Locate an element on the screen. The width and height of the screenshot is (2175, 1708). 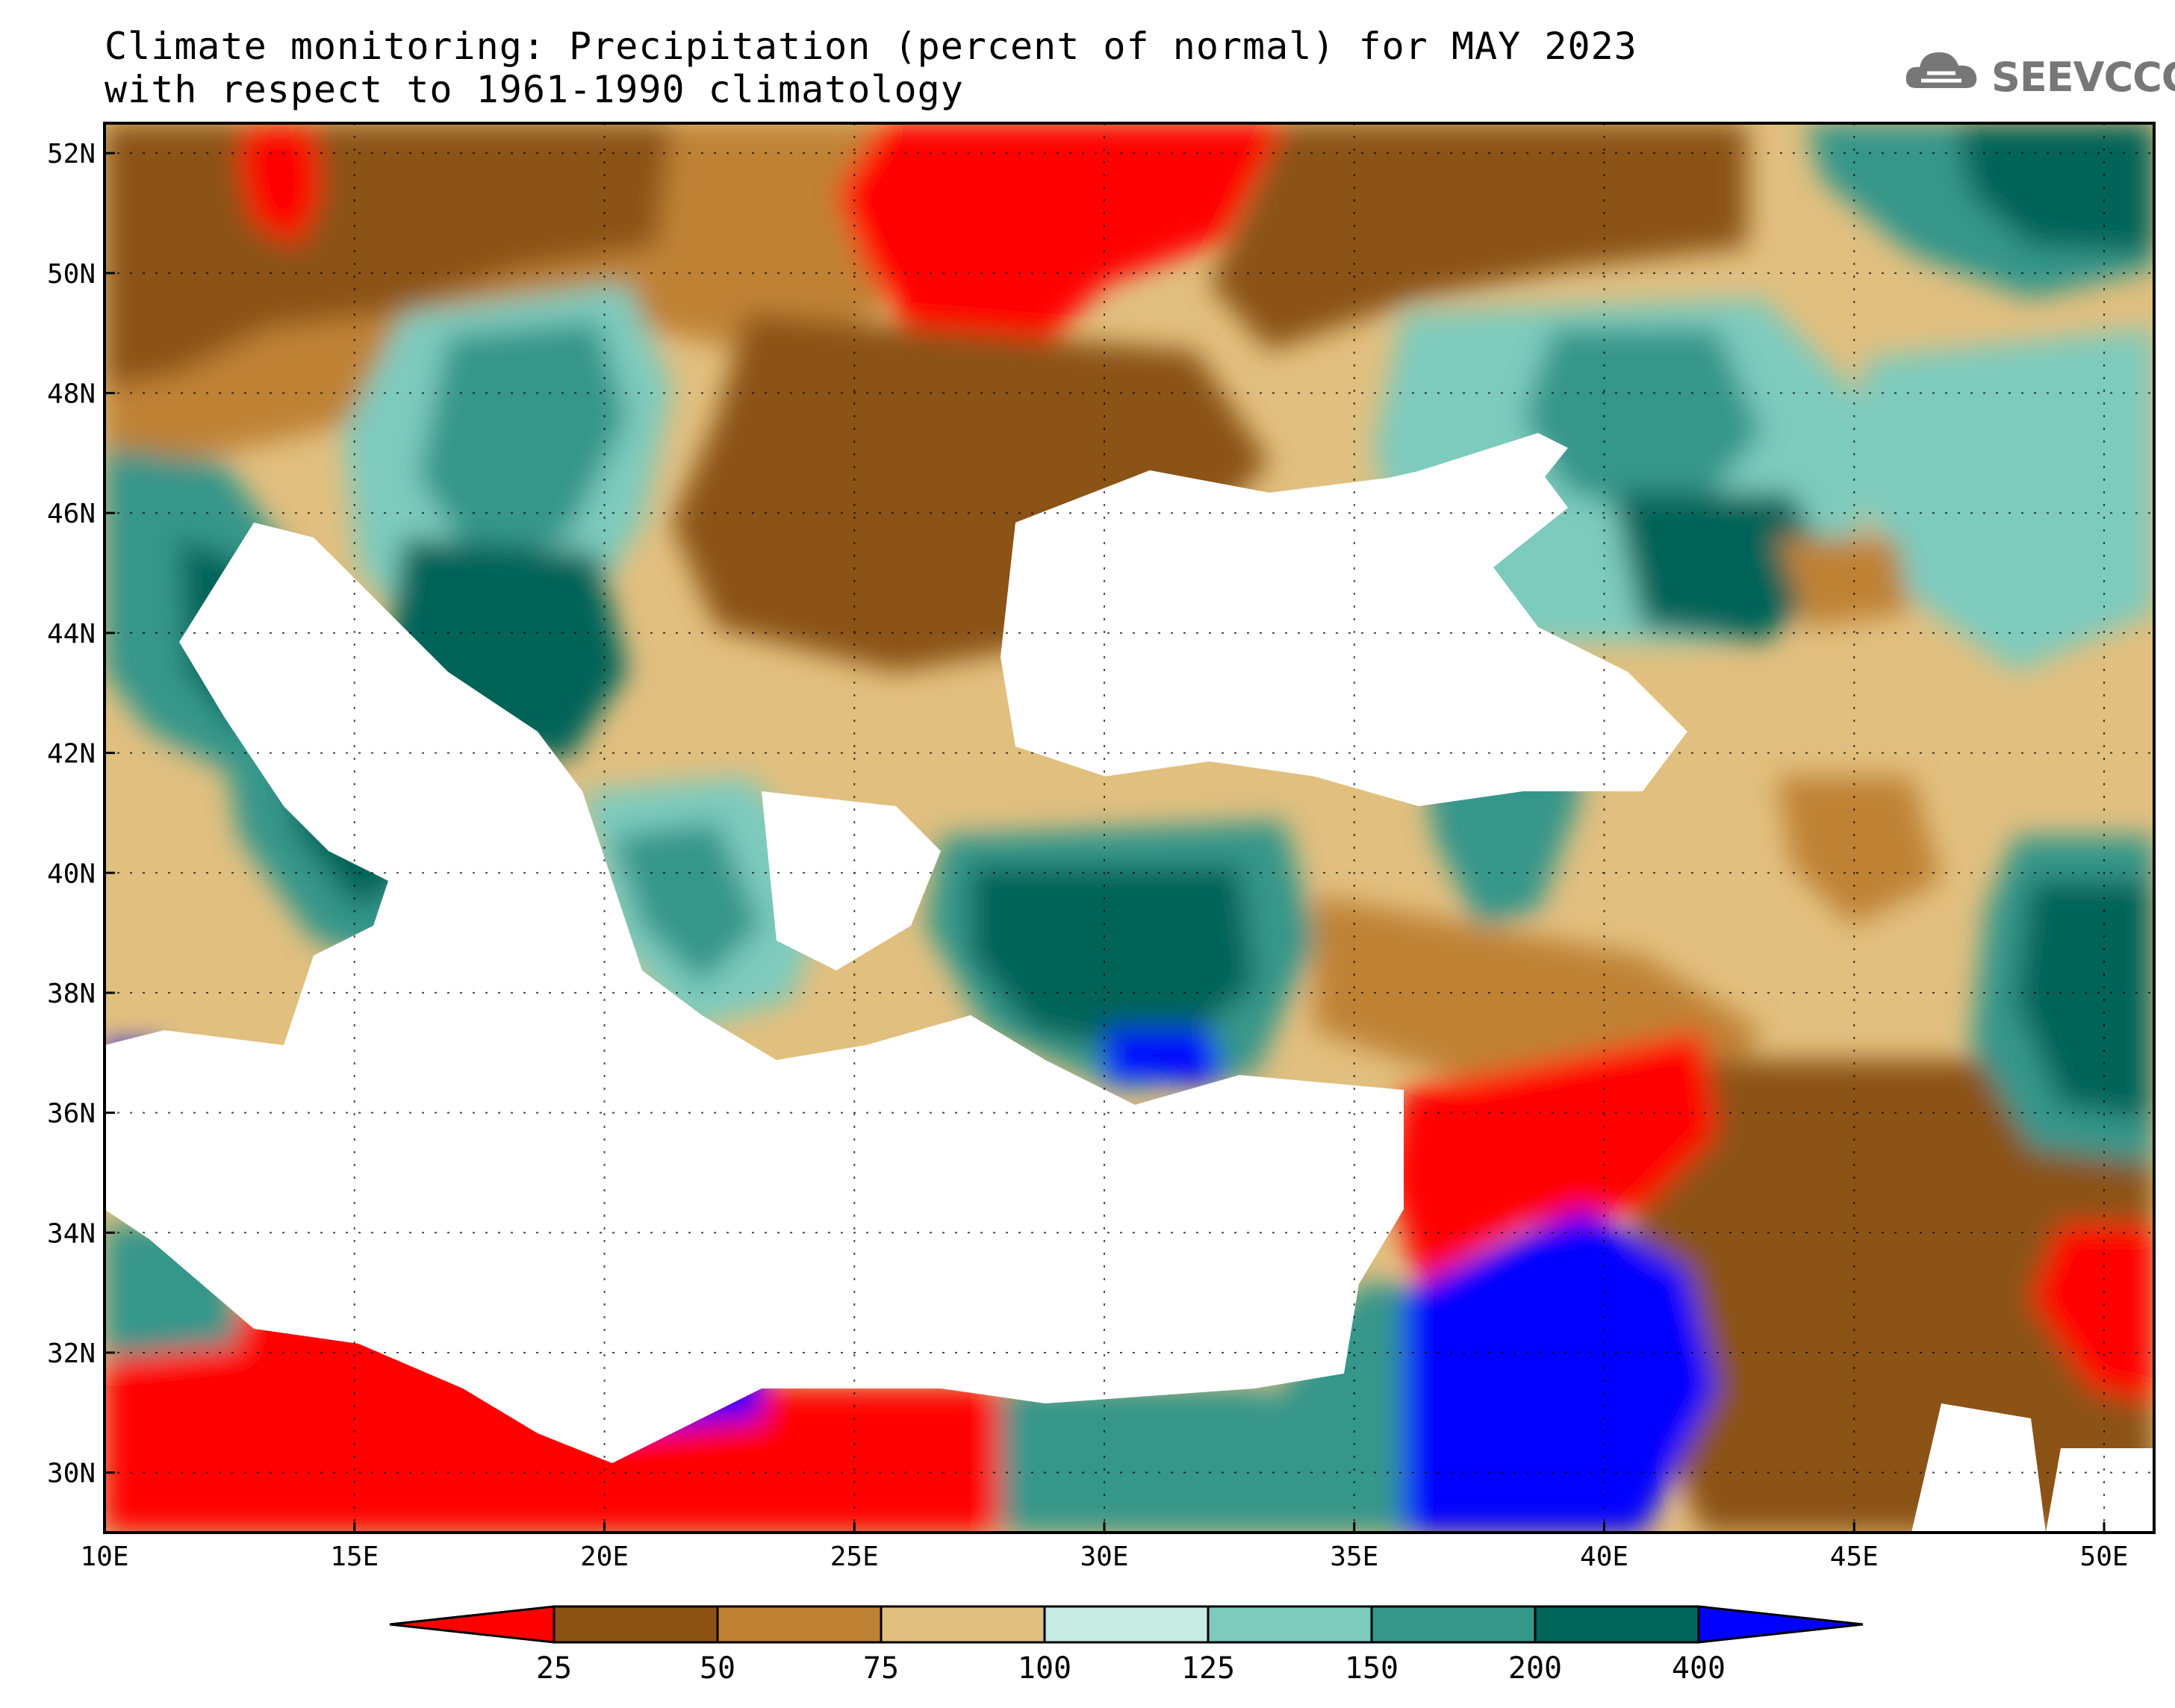
x-axis-ticks: 10E 15E 20E 25E 30E 35E 40E 45E 50E is located at coordinates (1104, 1547).